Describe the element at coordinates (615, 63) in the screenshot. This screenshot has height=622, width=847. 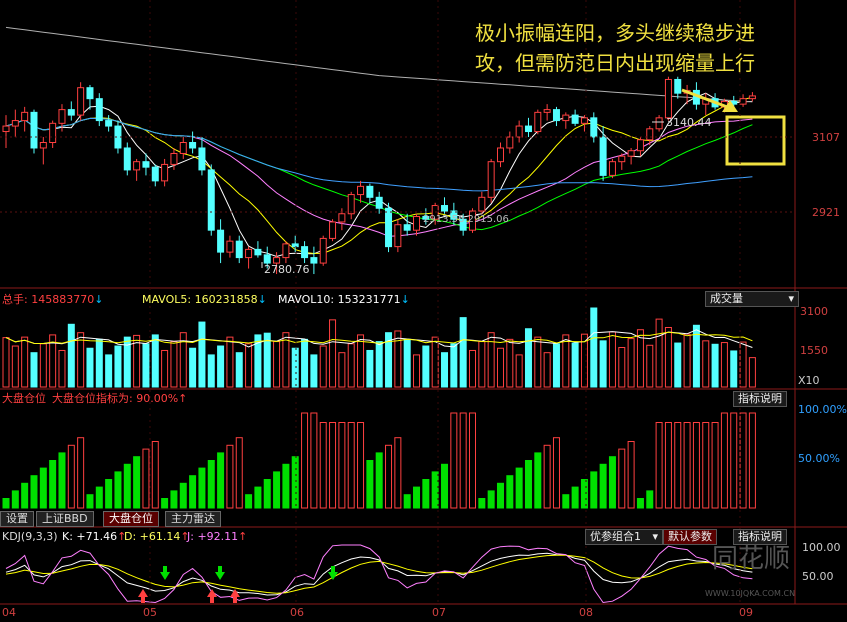
I see `annotation-line-2: 攻，但需防范日内出现缩量上行` at that location.